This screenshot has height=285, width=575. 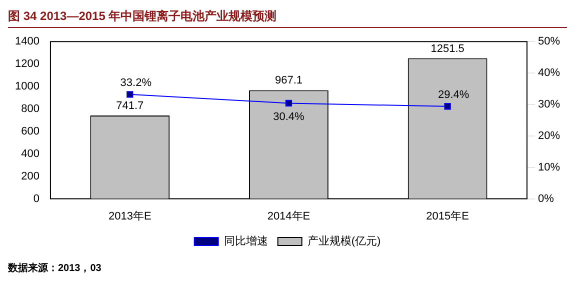 I want to click on y2-tick-label: 10%, so click(x=549, y=167).